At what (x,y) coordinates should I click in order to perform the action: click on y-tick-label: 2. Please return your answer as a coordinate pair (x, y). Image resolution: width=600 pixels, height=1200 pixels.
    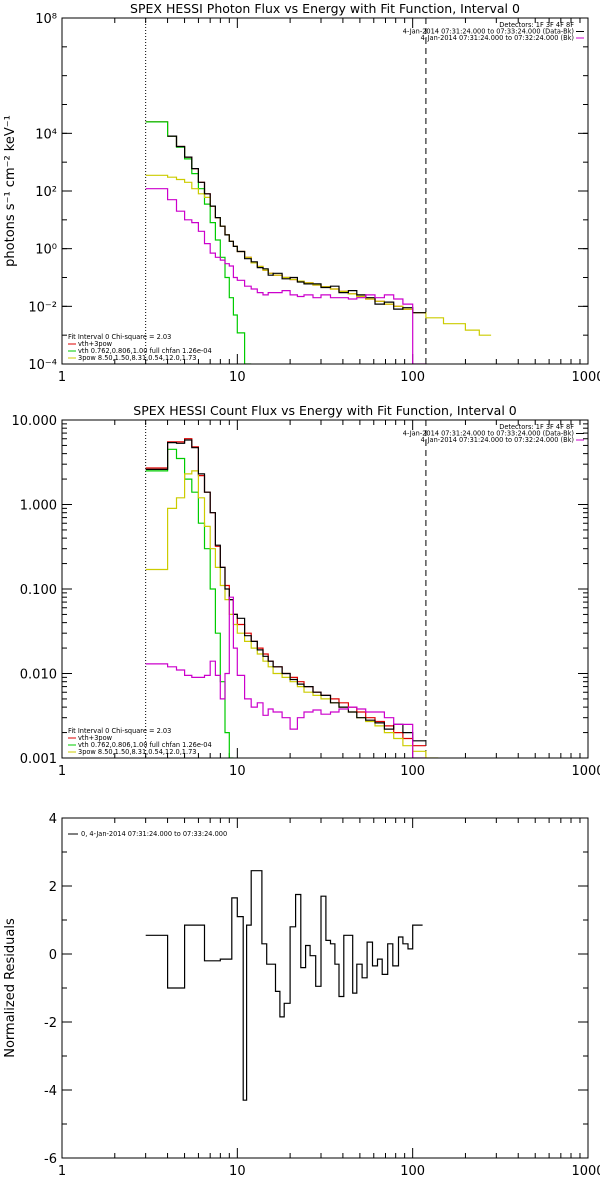
    Looking at the image, I should click on (53, 887).